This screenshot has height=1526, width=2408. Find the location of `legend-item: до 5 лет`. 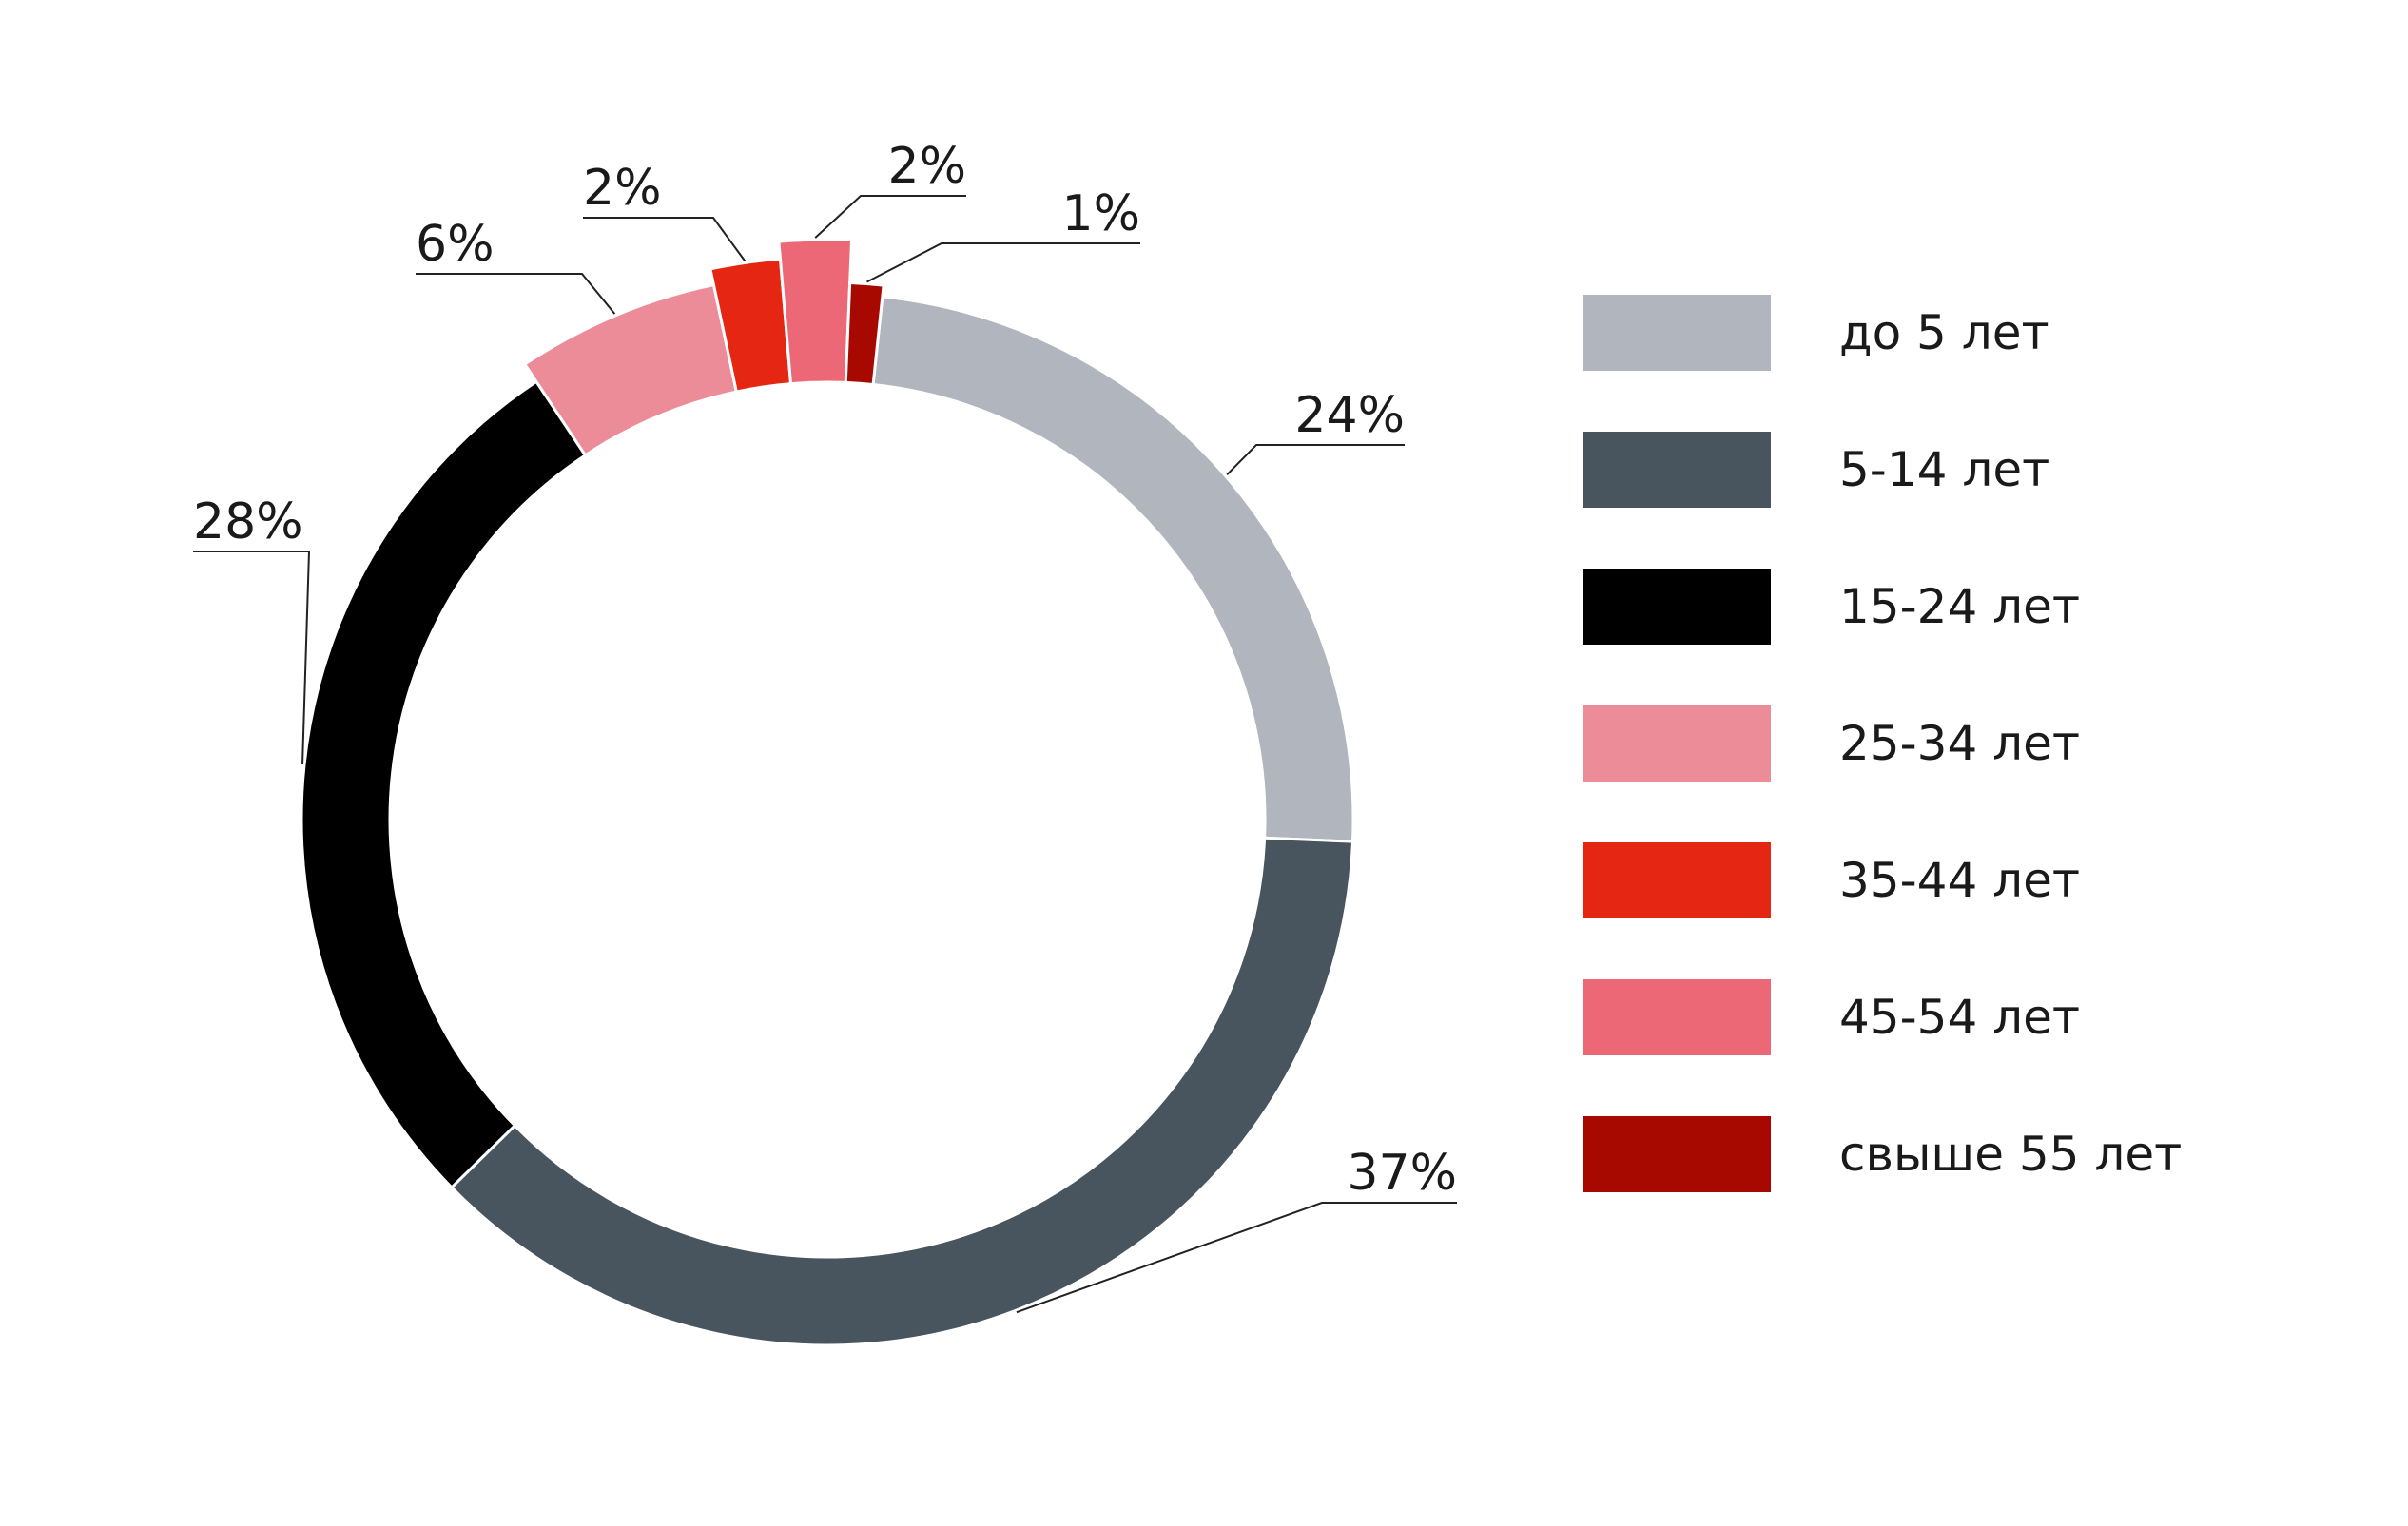

legend-item: до 5 лет is located at coordinates (1945, 333).